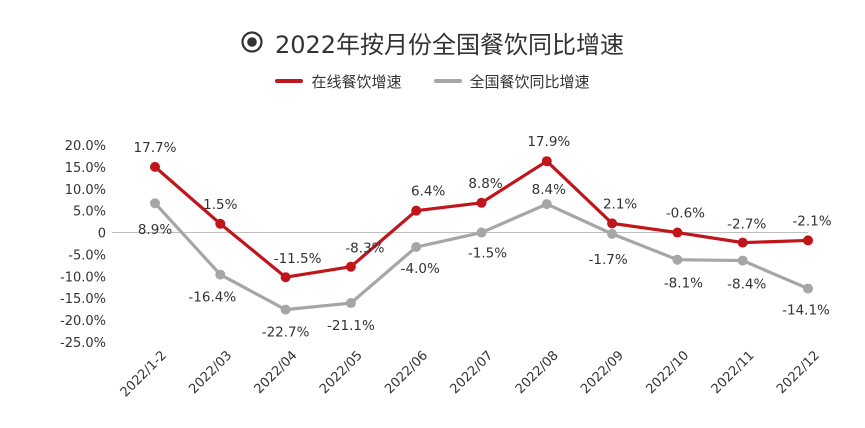 This screenshot has height=428, width=865. I want to click on y-tick-label: 20.0%, so click(85, 146).